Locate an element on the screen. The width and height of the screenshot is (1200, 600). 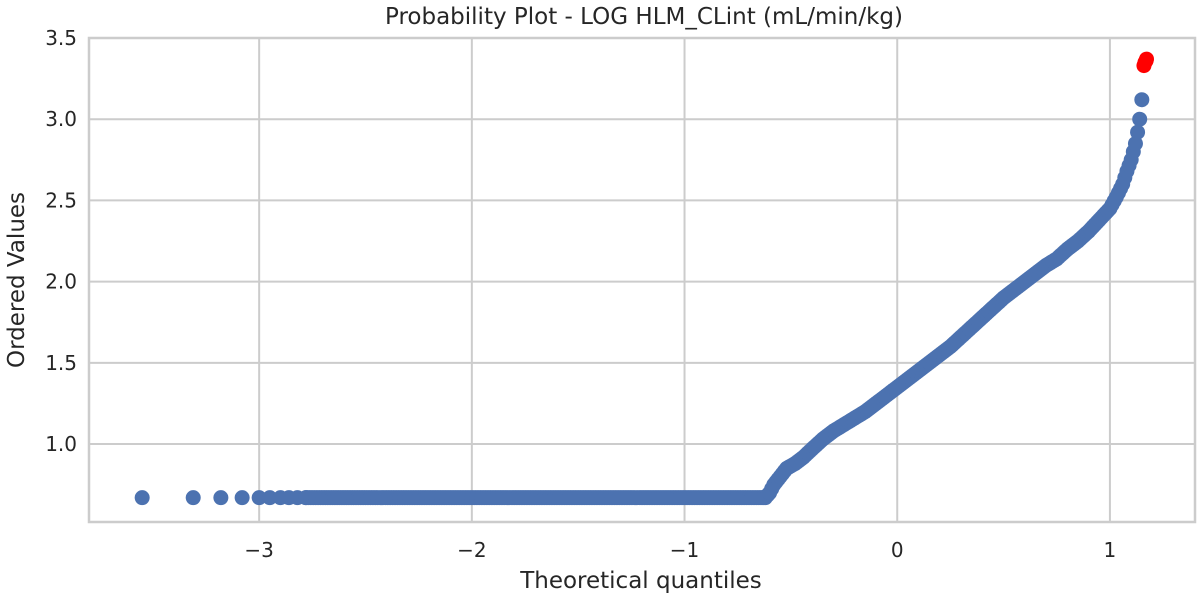
x-tick-labels: −3 −2 −1 0 1 is located at coordinates (680, 550).